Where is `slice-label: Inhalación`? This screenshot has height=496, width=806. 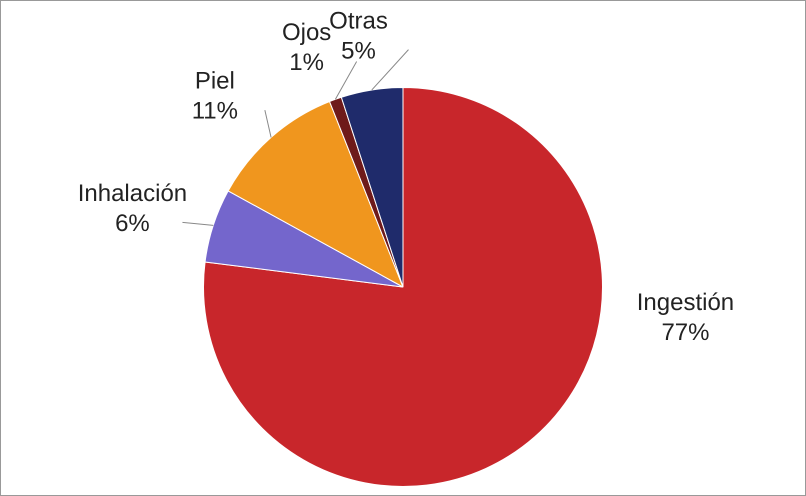 slice-label: Inhalación is located at coordinates (133, 193).